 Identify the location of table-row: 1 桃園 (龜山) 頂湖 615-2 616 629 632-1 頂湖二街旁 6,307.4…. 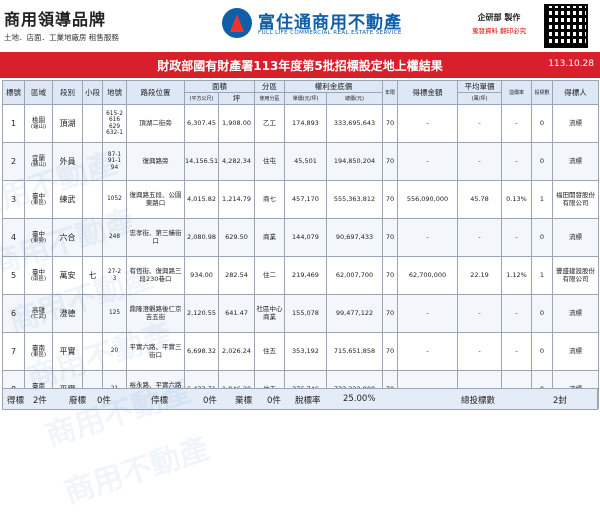
(300, 123).